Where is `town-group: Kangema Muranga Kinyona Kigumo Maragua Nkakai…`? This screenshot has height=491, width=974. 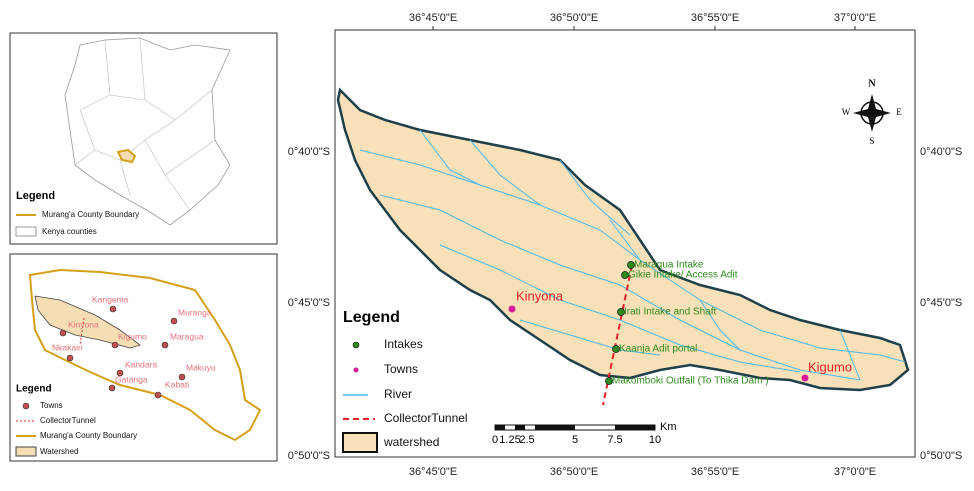
town-group: Kangema Muranga Kinyona Kigumo Maragua Nkakai… is located at coordinates (134, 346).